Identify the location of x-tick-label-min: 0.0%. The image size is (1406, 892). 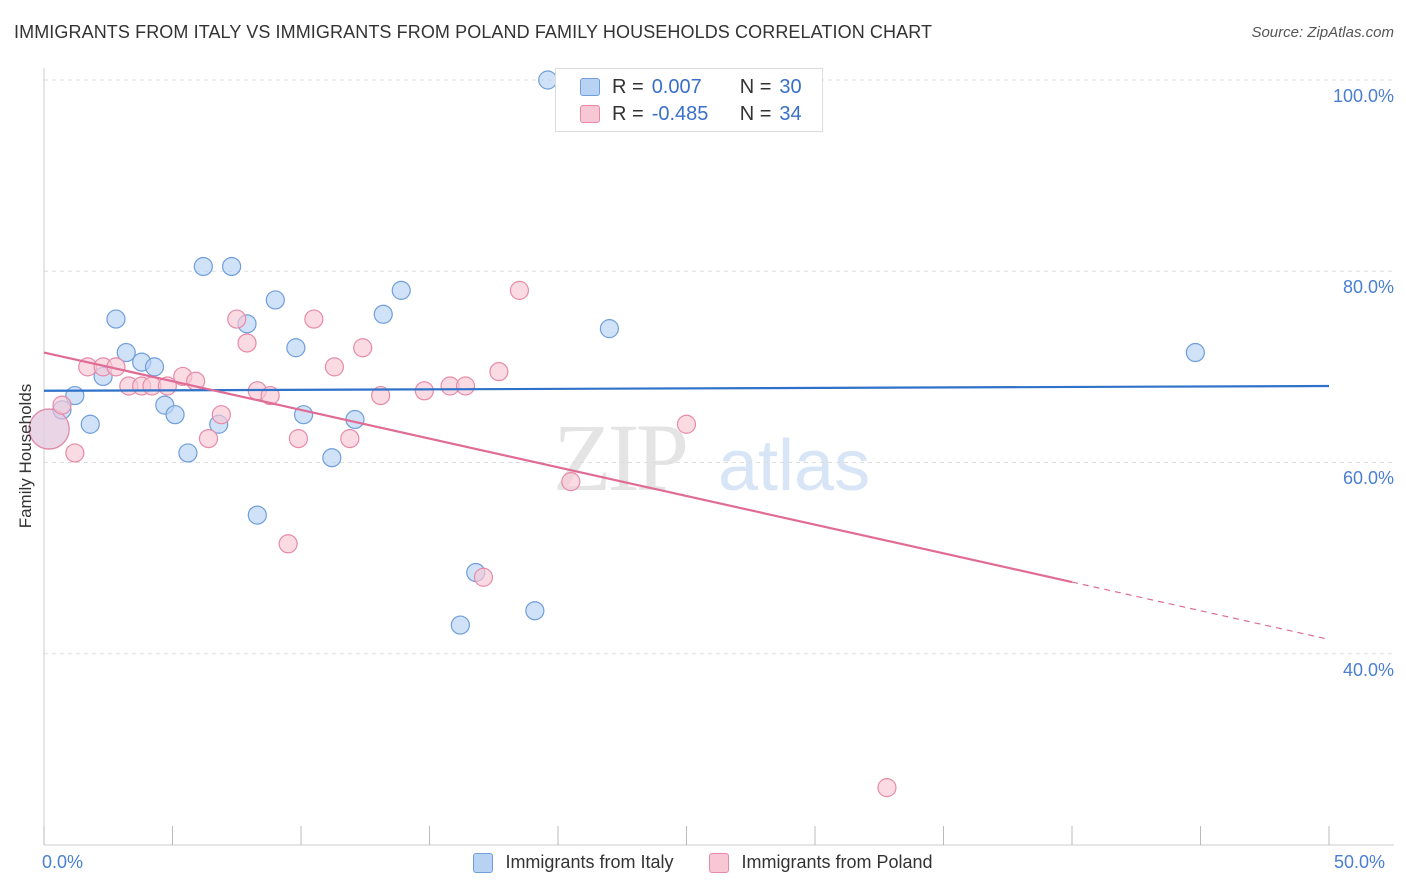
(63, 862).